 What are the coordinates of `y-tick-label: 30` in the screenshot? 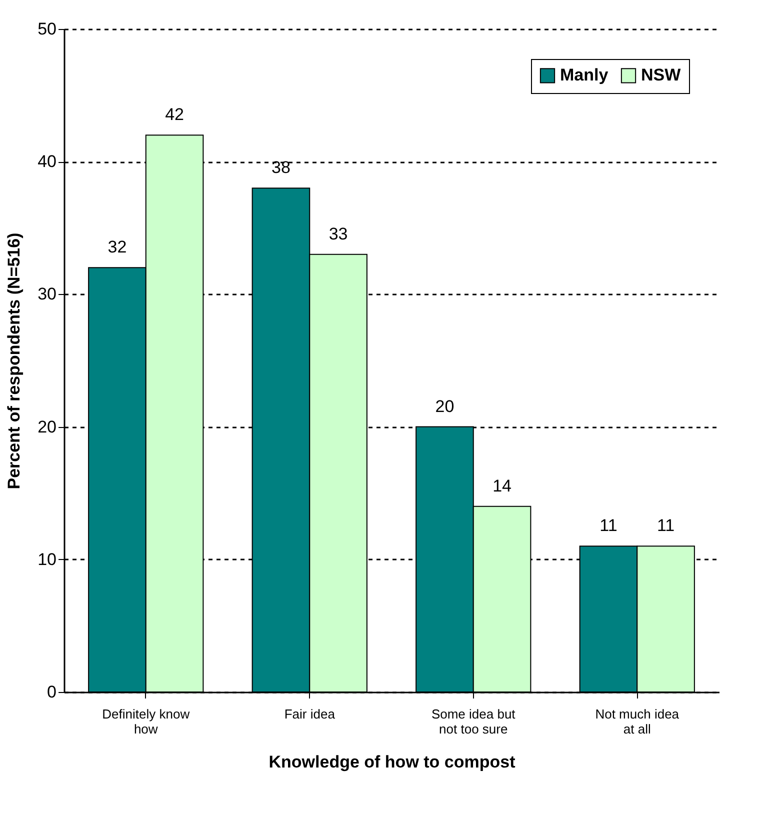 It's located at (47, 294).